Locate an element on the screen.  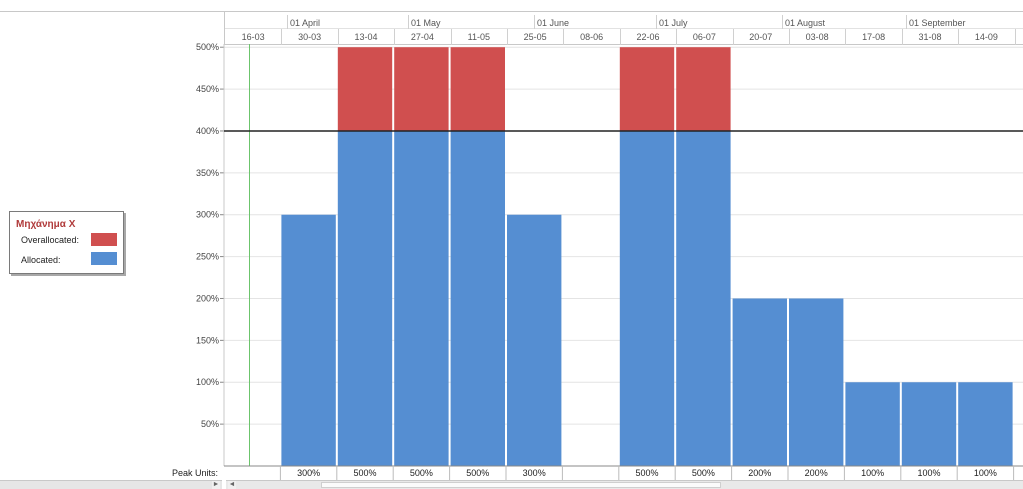
week-label: 13-04 is located at coordinates (366, 37).